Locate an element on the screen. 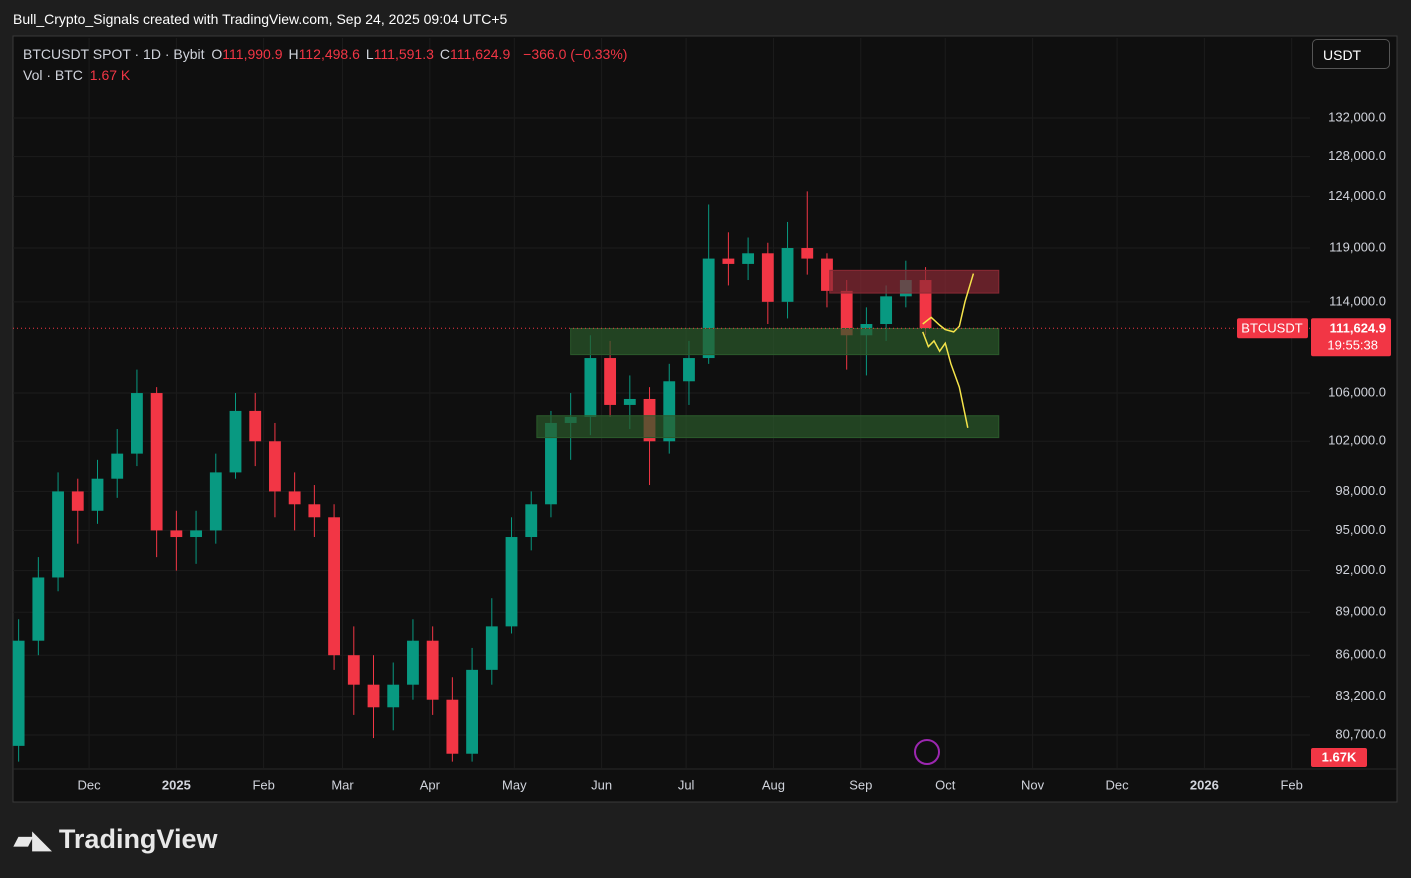  ohlc-label: O is located at coordinates (217, 54).